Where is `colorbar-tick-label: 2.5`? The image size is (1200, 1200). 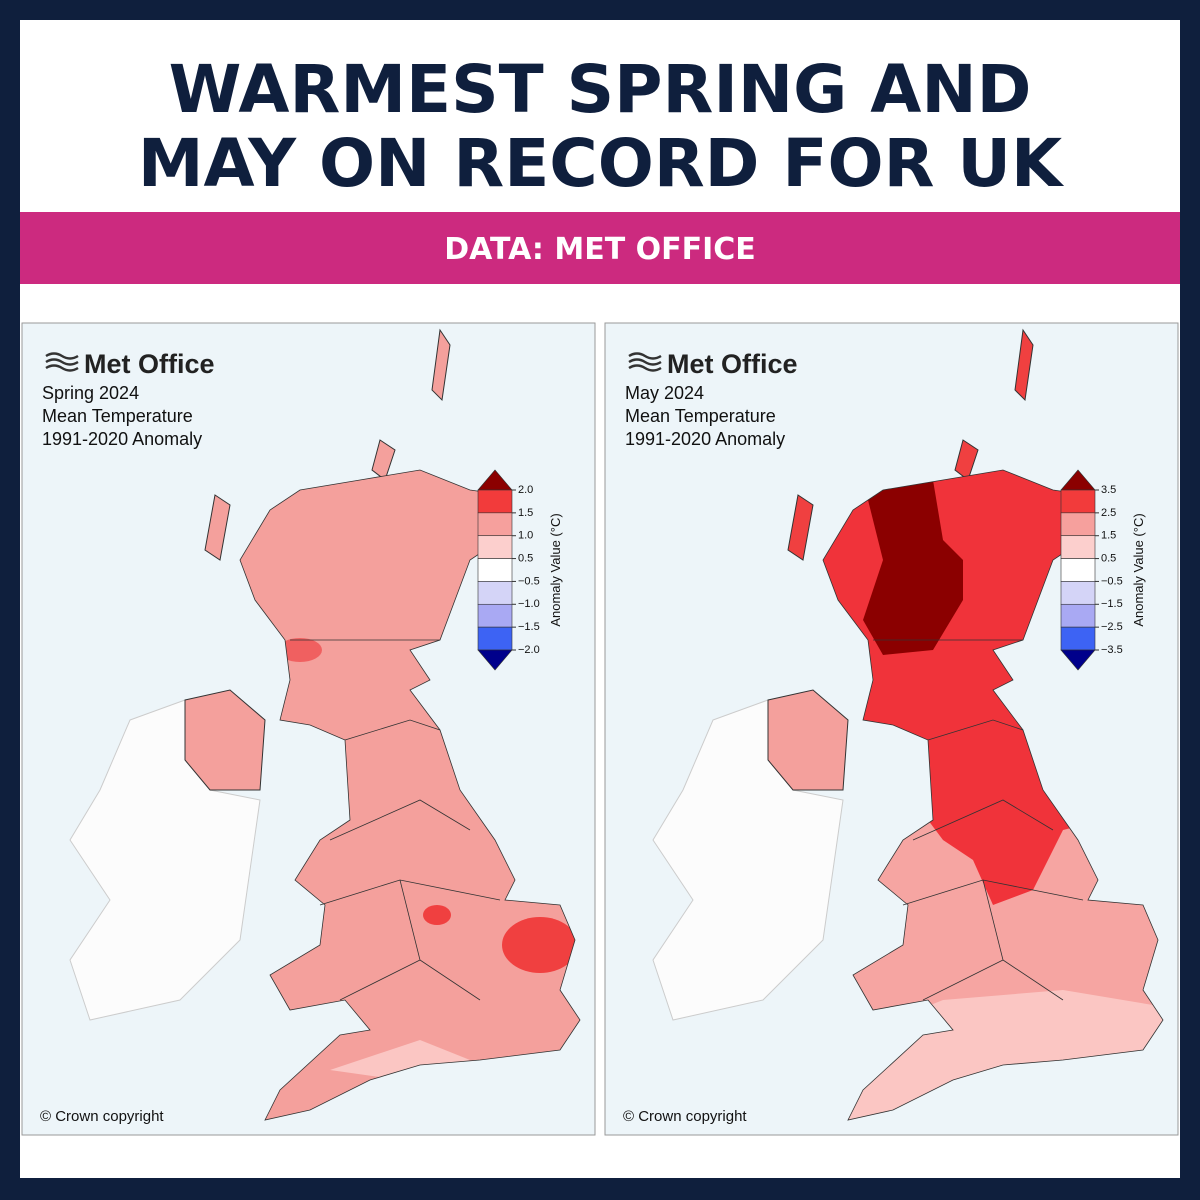 colorbar-tick-label: 2.5 is located at coordinates (1108, 513).